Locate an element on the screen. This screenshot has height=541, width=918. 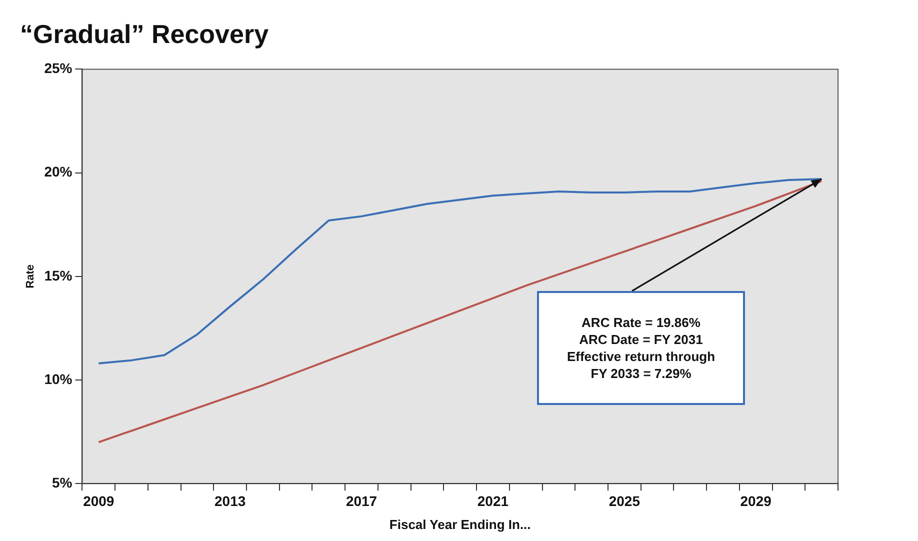
x-tick-label: 2009 is located at coordinates (98, 500).